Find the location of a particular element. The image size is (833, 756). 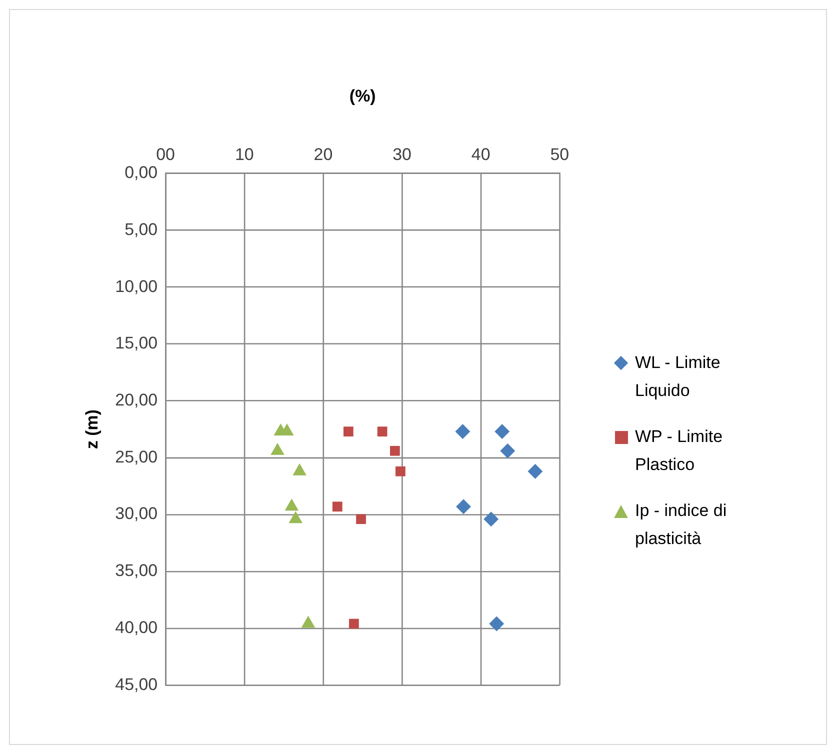

y-tick-label: 5,00 is located at coordinates (141, 229).